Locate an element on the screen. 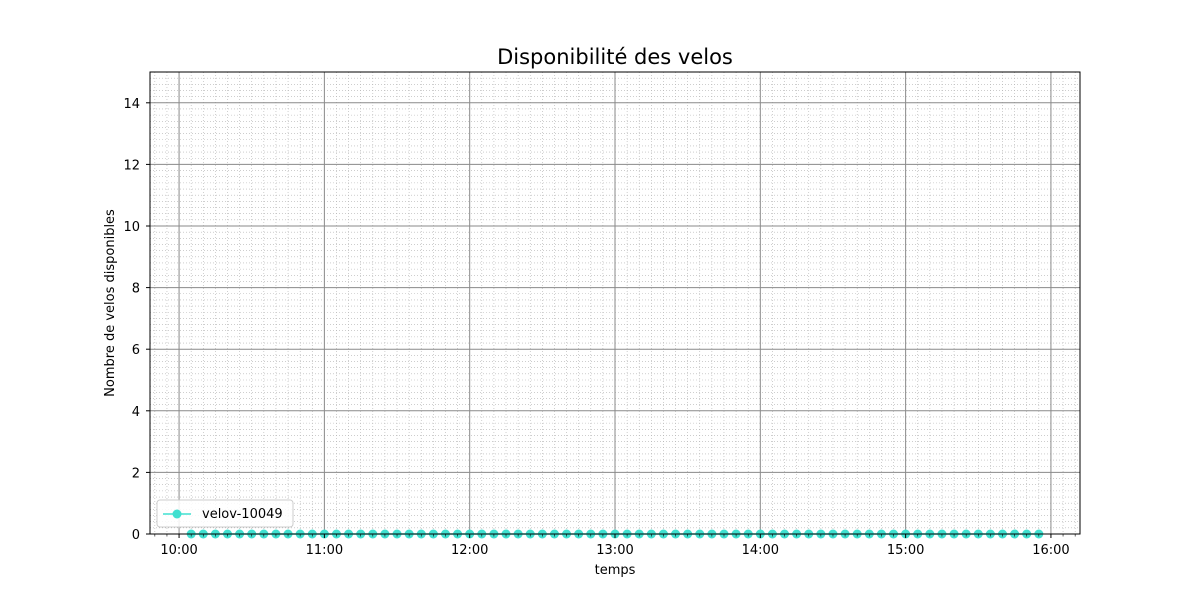 This screenshot has width=1200, height=600. legend-label: velov-10049 is located at coordinates (242, 514).